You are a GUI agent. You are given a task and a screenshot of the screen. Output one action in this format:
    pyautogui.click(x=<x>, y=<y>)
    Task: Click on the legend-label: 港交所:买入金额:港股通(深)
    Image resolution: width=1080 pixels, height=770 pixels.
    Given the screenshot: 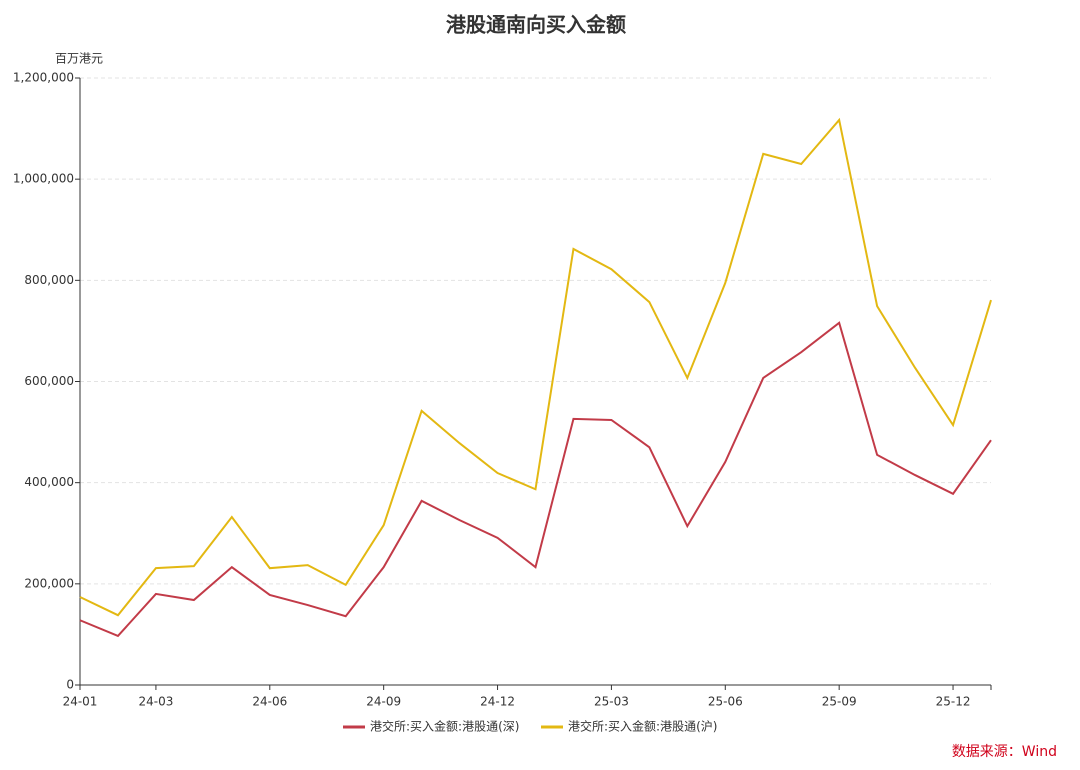 What is the action you would take?
    pyautogui.click(x=444, y=726)
    